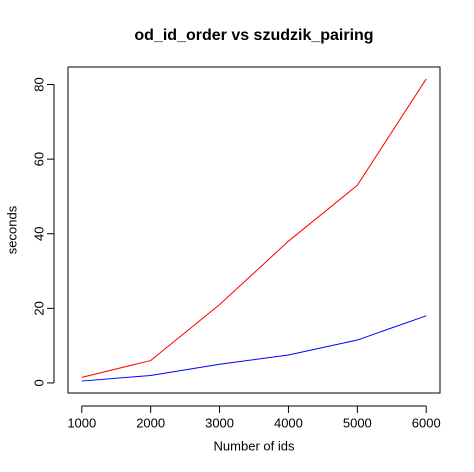 Image resolution: width=474 pixels, height=472 pixels. Describe the element at coordinates (38, 233) in the screenshot. I see `y-tick-label: 40` at that location.